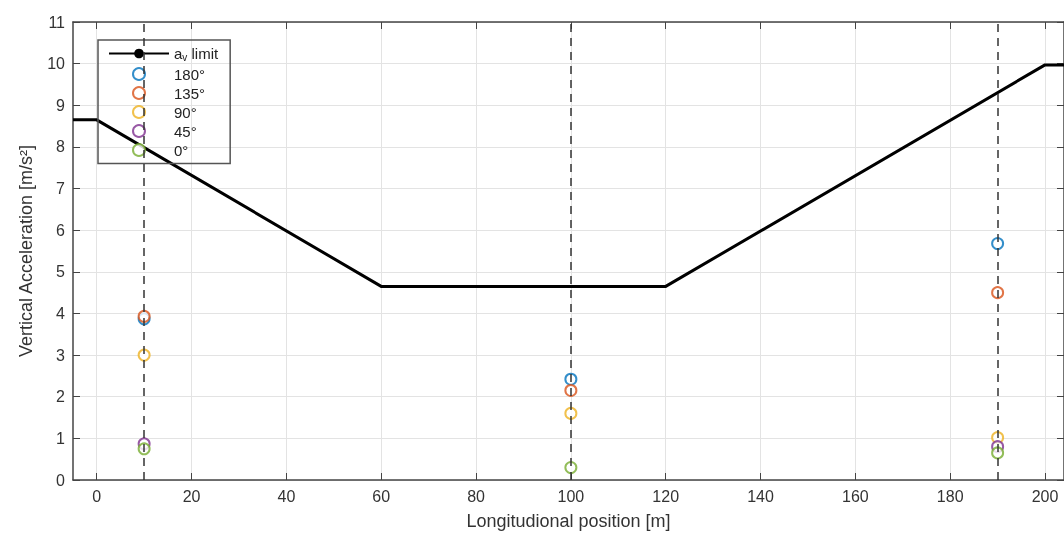  I want to click on x-tick-label: 120, so click(666, 496).